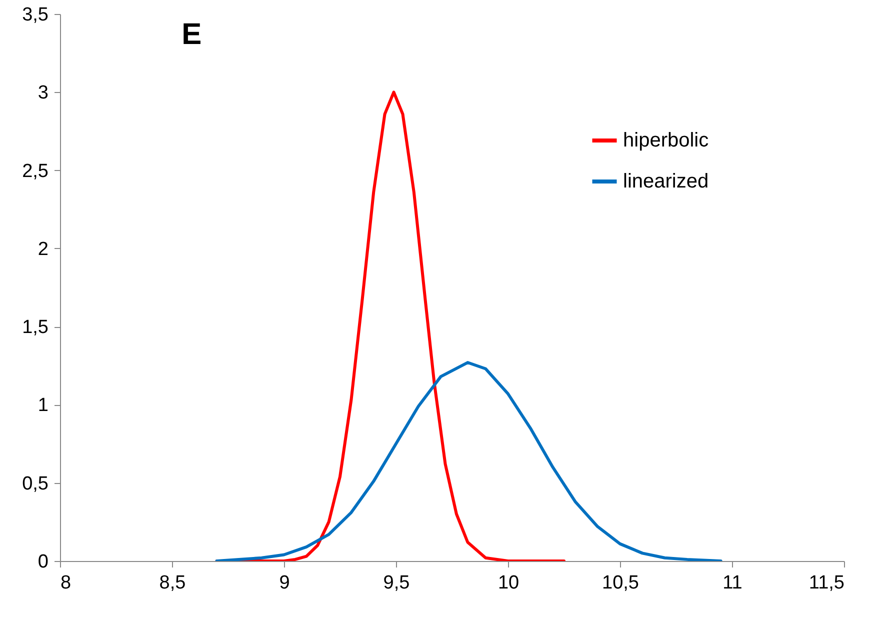  I want to click on x-tick-label: 9,5, so click(396, 583).